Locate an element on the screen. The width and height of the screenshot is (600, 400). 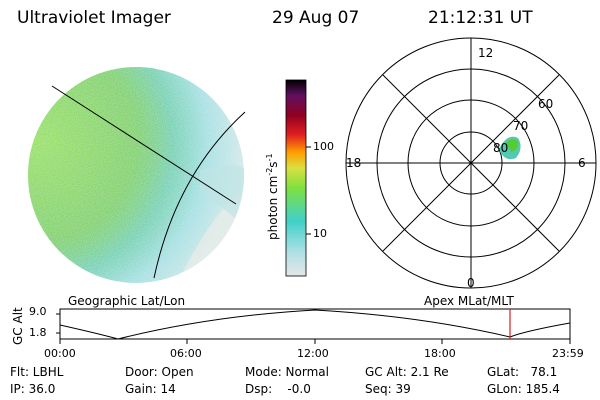
earth-lon-line is located at coordinates (144, 145).